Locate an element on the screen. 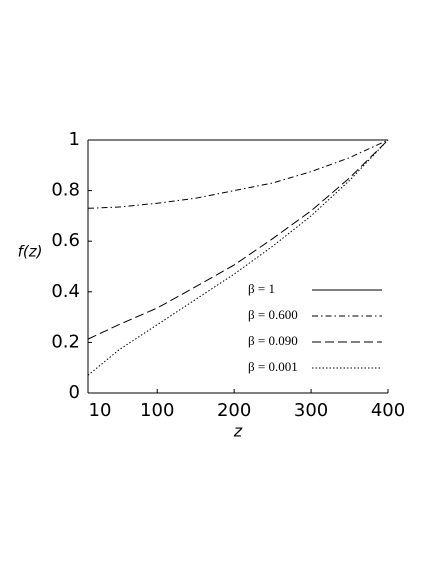 The height and width of the screenshot is (564, 436). y-tick-label: 0.6 is located at coordinates (65, 240).